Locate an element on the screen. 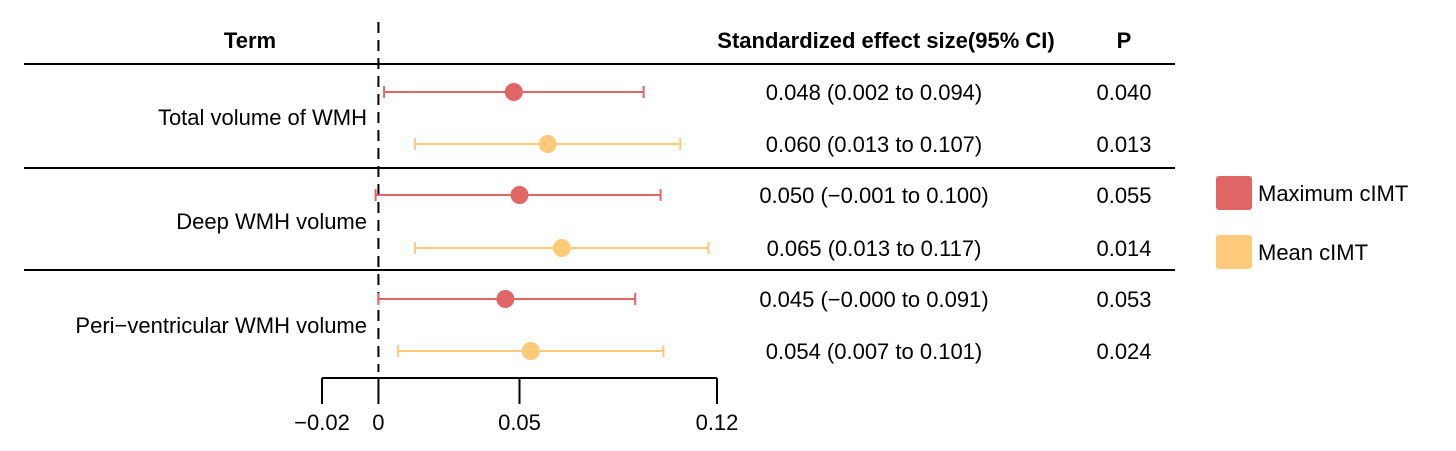 This screenshot has width=1456, height=451. header-p: P is located at coordinates (1124, 40).